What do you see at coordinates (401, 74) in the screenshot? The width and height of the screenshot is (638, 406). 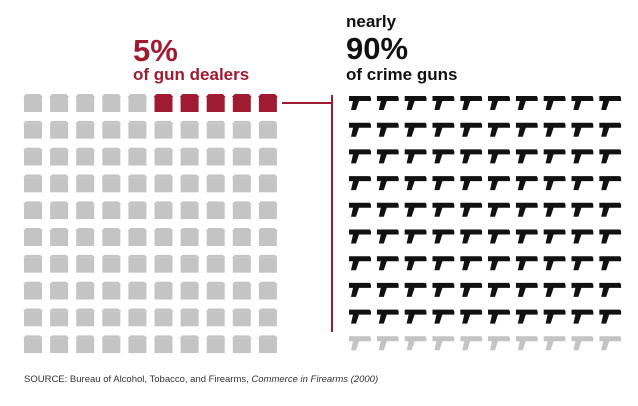 I see `guns-label: of crime guns` at bounding box center [401, 74].